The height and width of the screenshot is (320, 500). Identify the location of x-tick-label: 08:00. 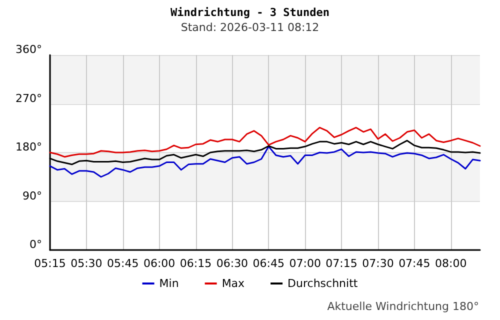
(450, 263).